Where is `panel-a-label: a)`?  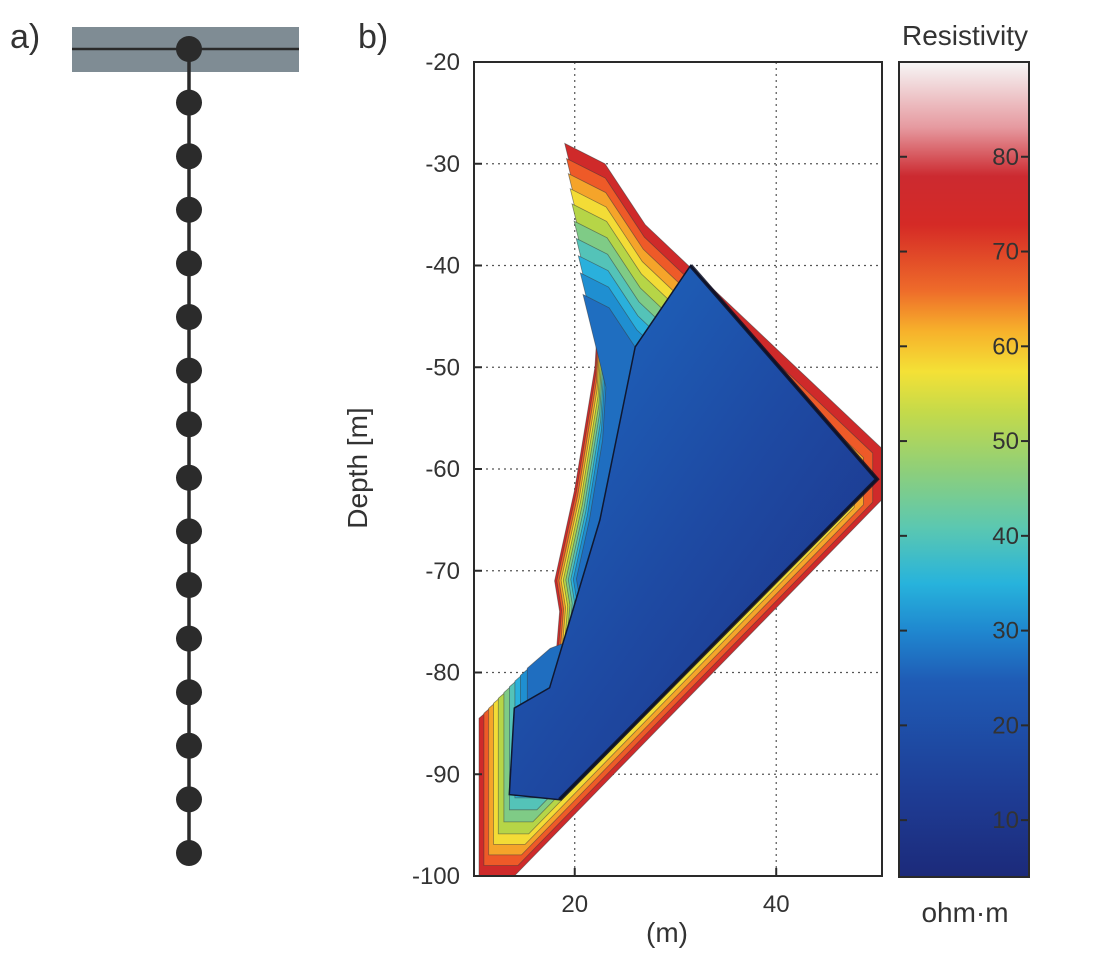
panel-a-label: a) is located at coordinates (25, 37).